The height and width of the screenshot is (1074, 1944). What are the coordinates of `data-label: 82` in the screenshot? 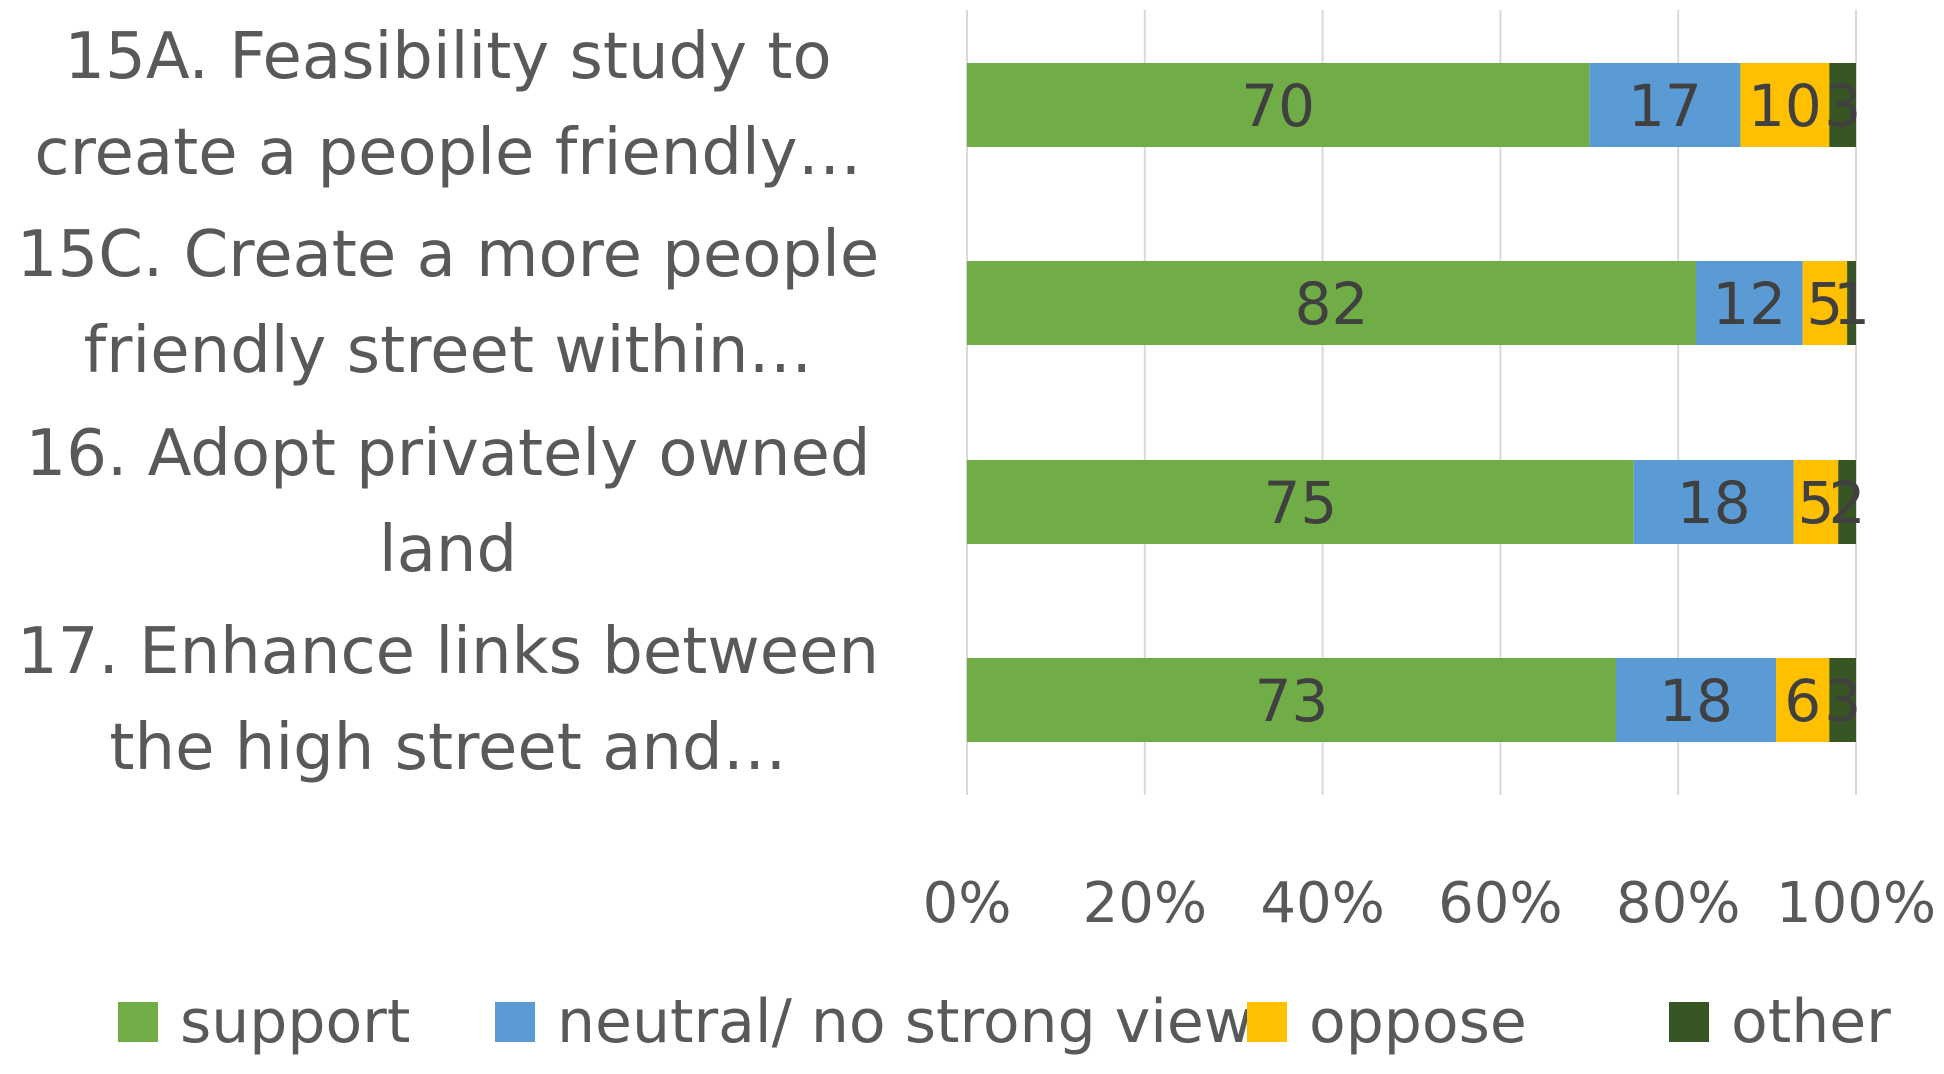 It's located at (1332, 304).